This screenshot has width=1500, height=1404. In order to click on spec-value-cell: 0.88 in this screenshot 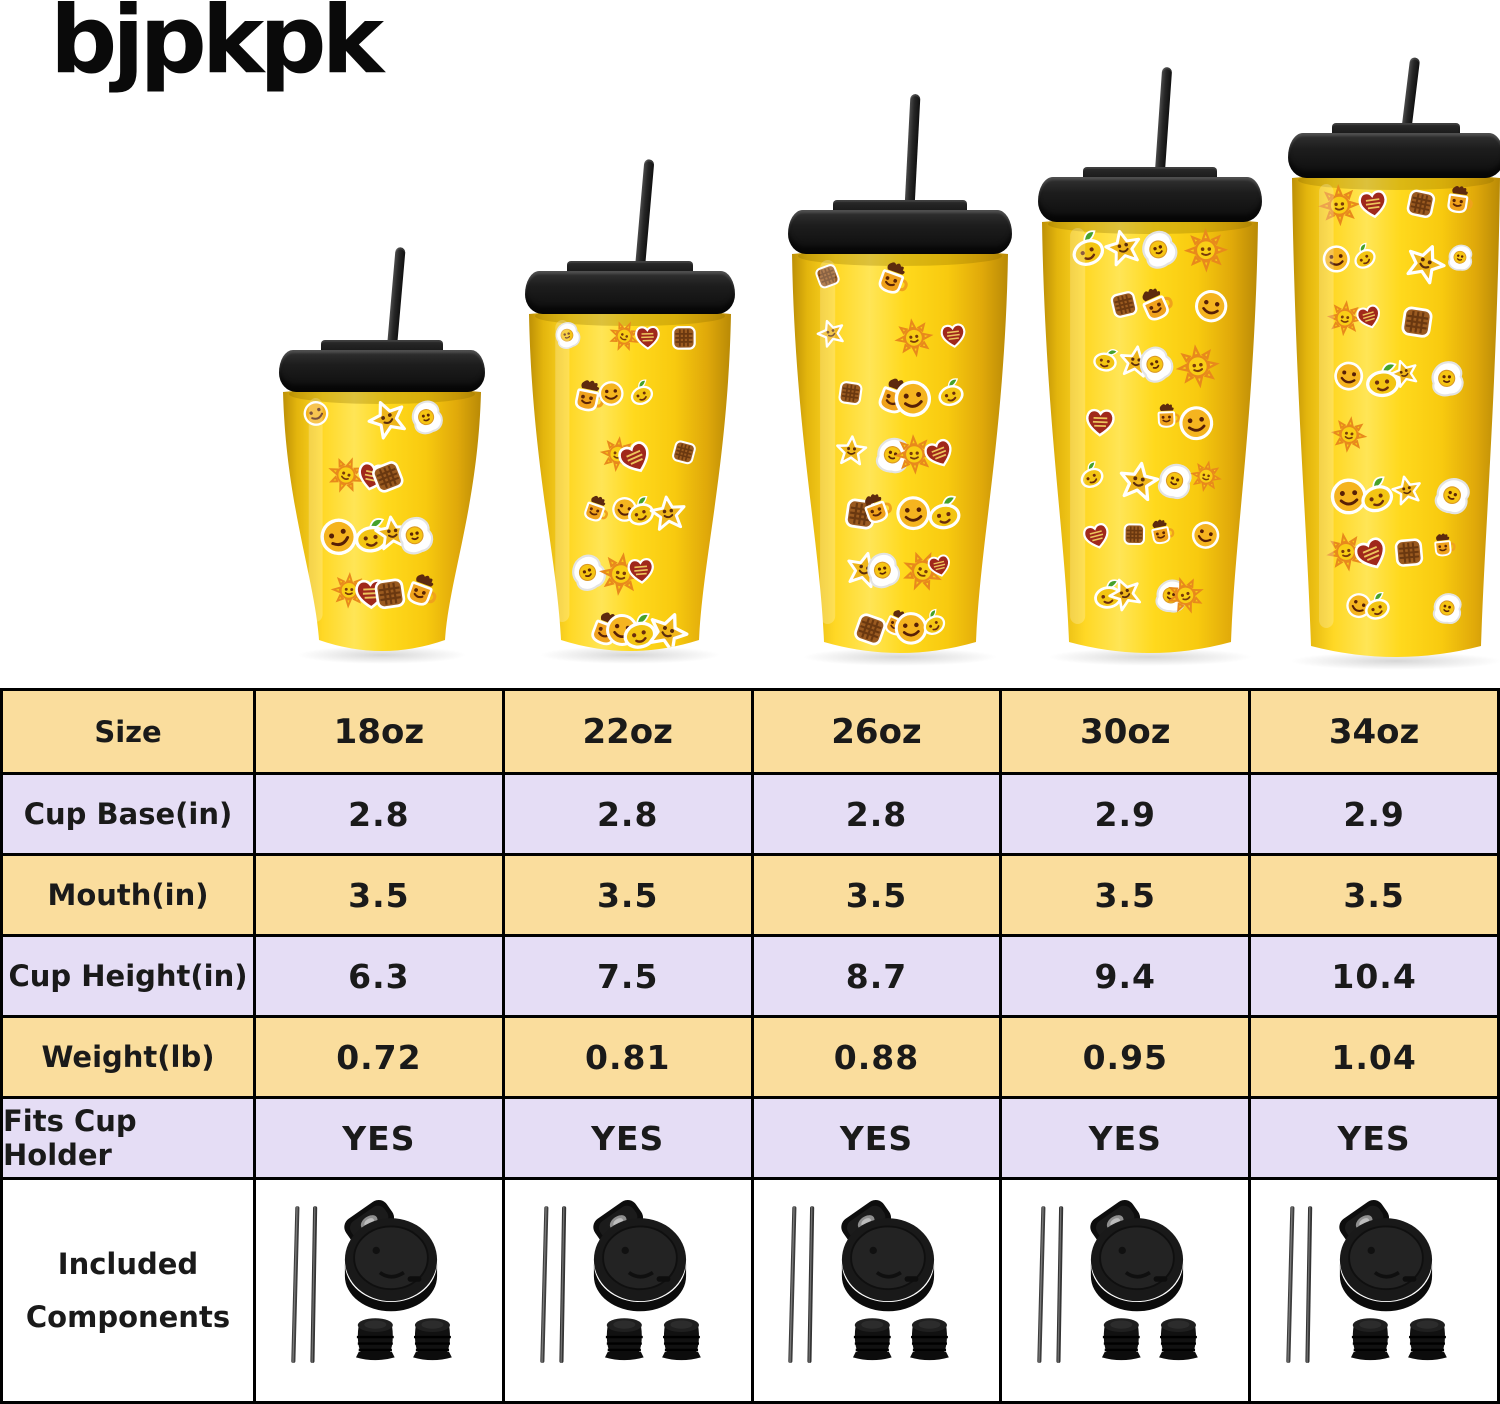, I will do `click(878, 1058)`.